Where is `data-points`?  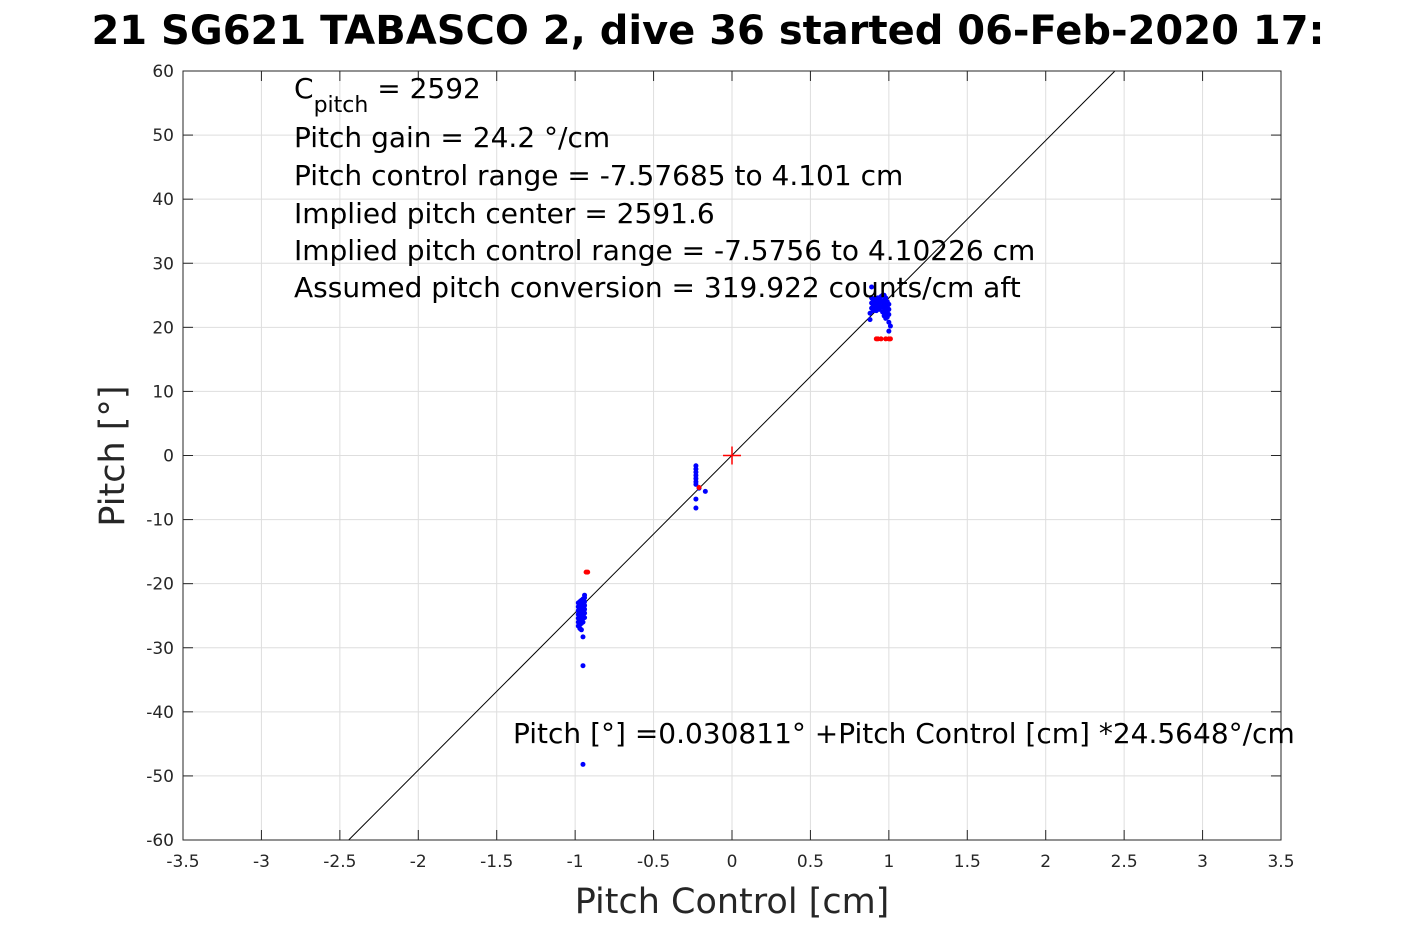 data-points is located at coordinates (734, 525).